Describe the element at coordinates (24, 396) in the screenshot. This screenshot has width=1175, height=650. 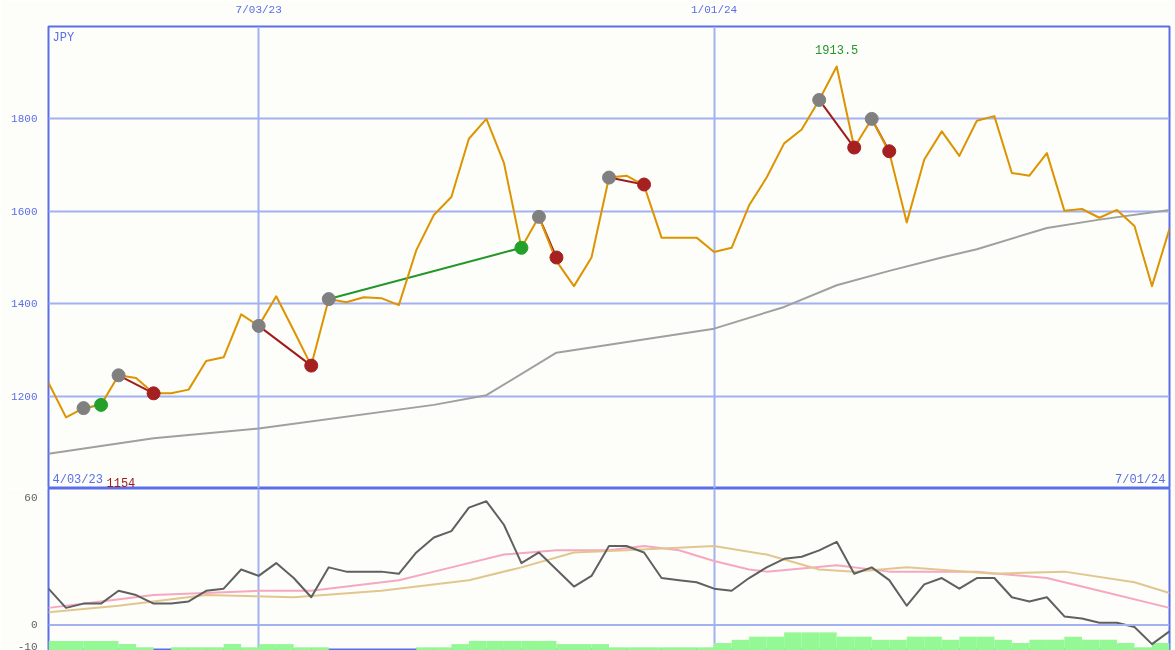
I see `y-tick-label: 1200` at that location.